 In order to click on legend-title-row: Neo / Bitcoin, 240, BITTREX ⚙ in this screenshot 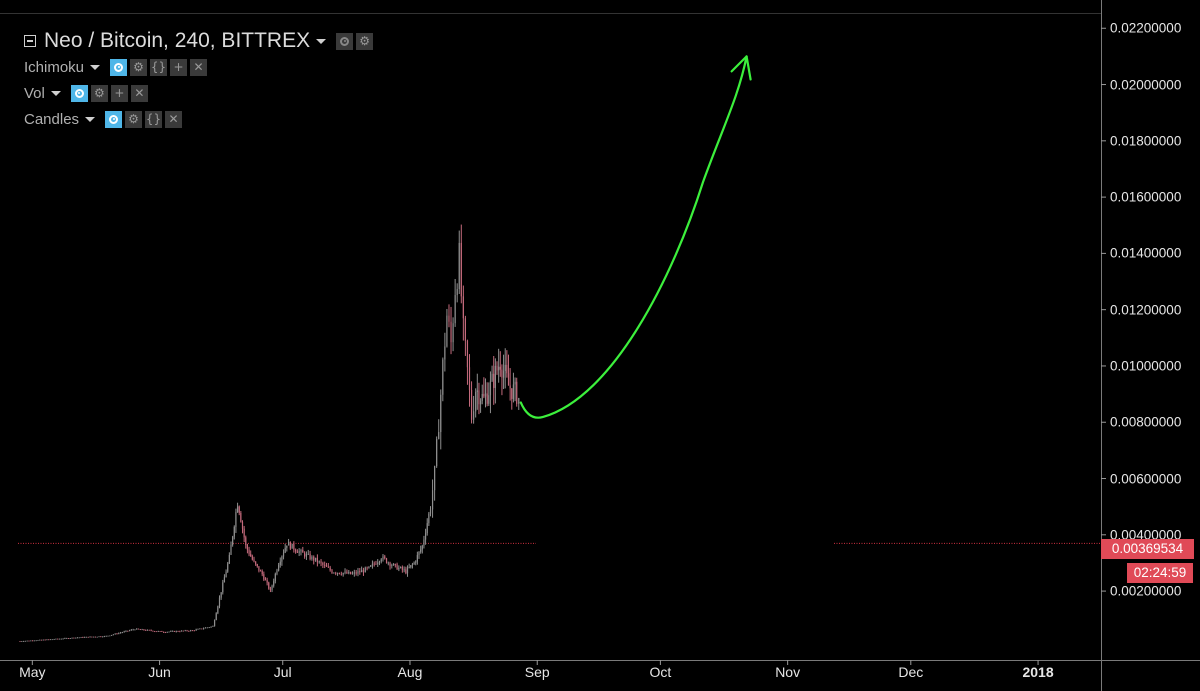, I will do `click(200, 41)`.